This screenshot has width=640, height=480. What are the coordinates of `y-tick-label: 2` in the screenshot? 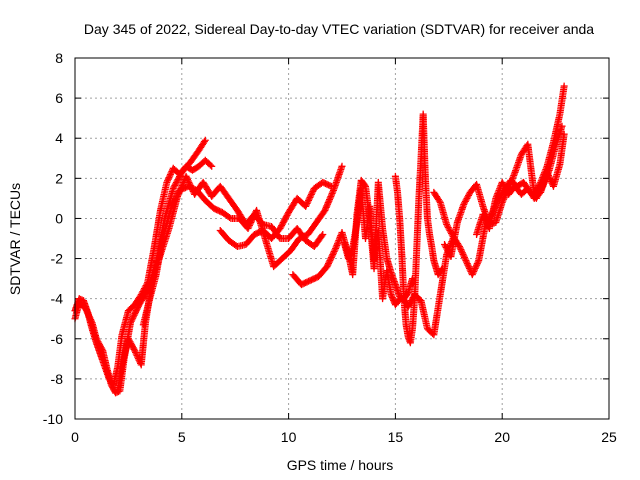 It's located at (59, 178).